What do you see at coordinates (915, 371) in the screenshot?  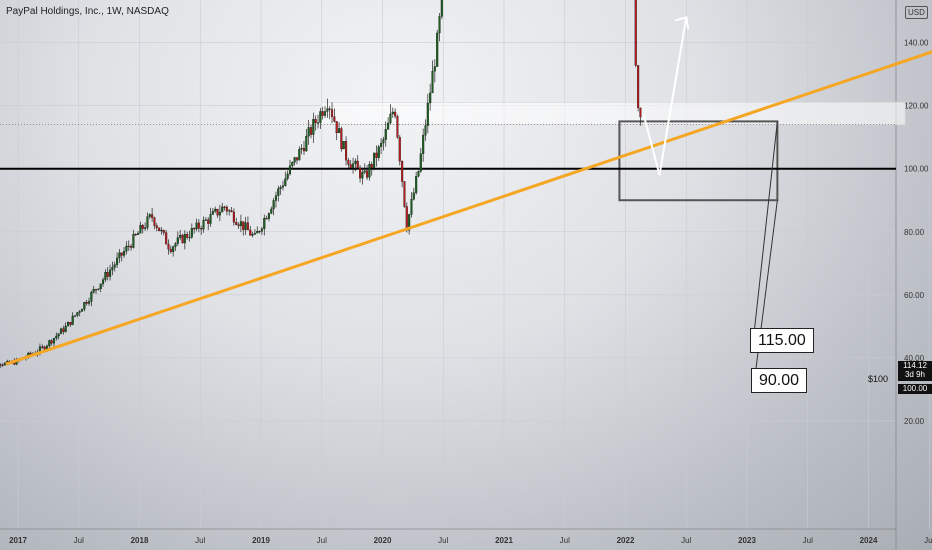 I see `last-price-tag: 114.12 3d 9h` at bounding box center [915, 371].